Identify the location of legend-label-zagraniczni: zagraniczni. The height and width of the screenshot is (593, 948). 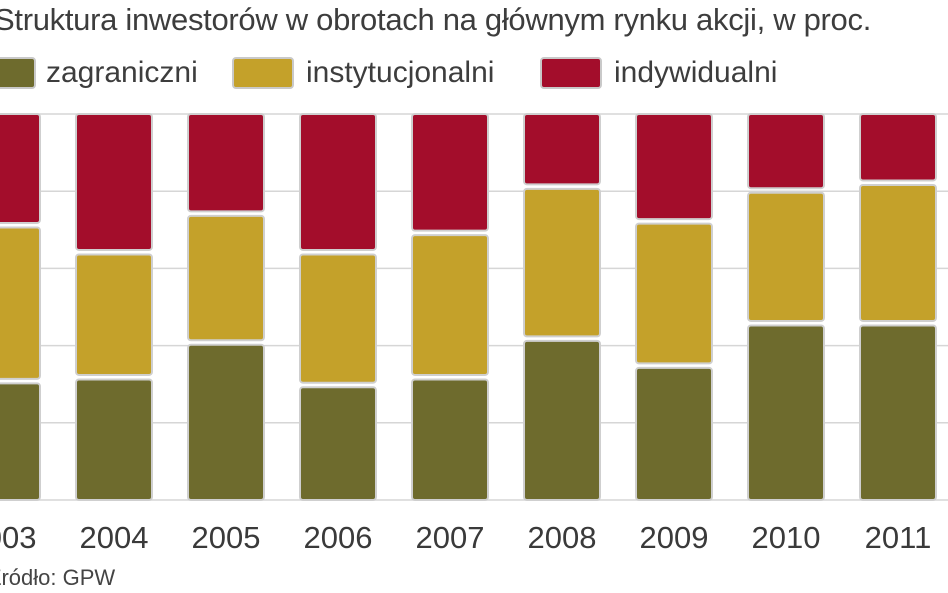
(122, 72).